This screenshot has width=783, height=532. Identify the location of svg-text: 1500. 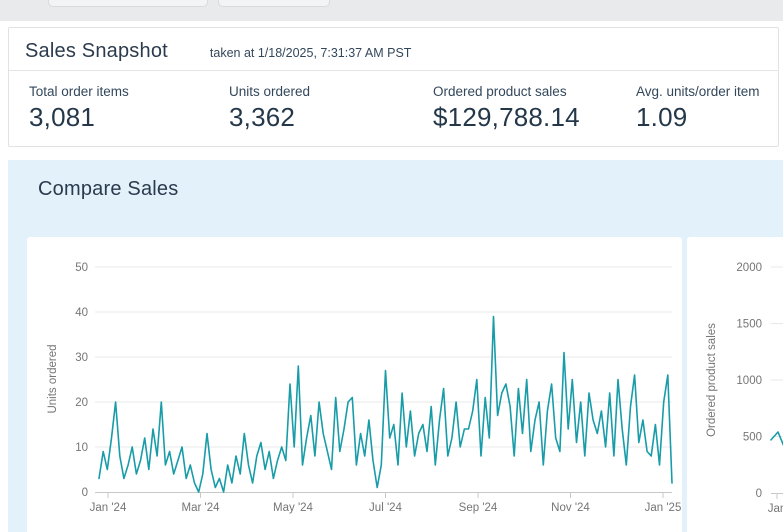
(749, 325).